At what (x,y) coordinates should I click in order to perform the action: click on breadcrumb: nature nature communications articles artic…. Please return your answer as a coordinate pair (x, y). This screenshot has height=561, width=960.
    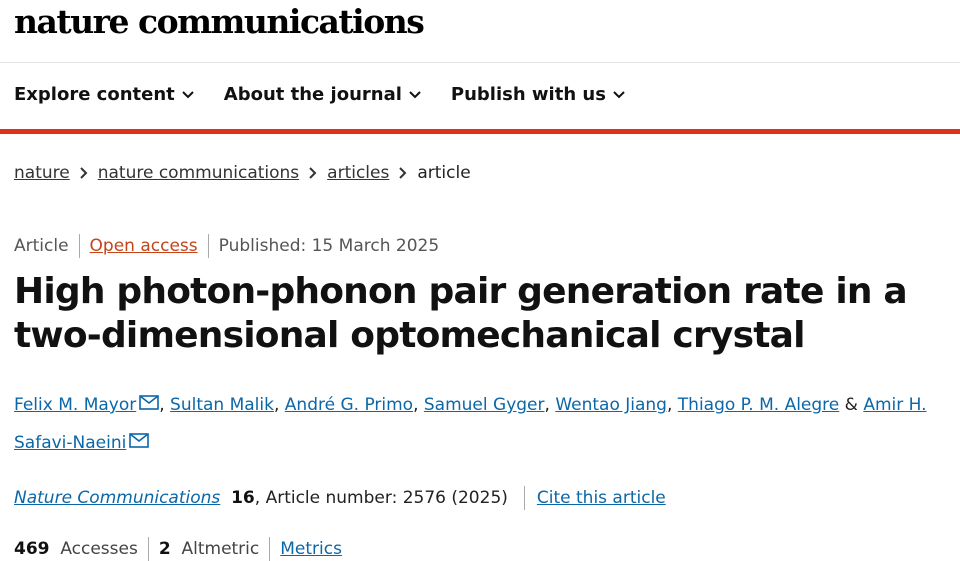
    Looking at the image, I should click on (242, 173).